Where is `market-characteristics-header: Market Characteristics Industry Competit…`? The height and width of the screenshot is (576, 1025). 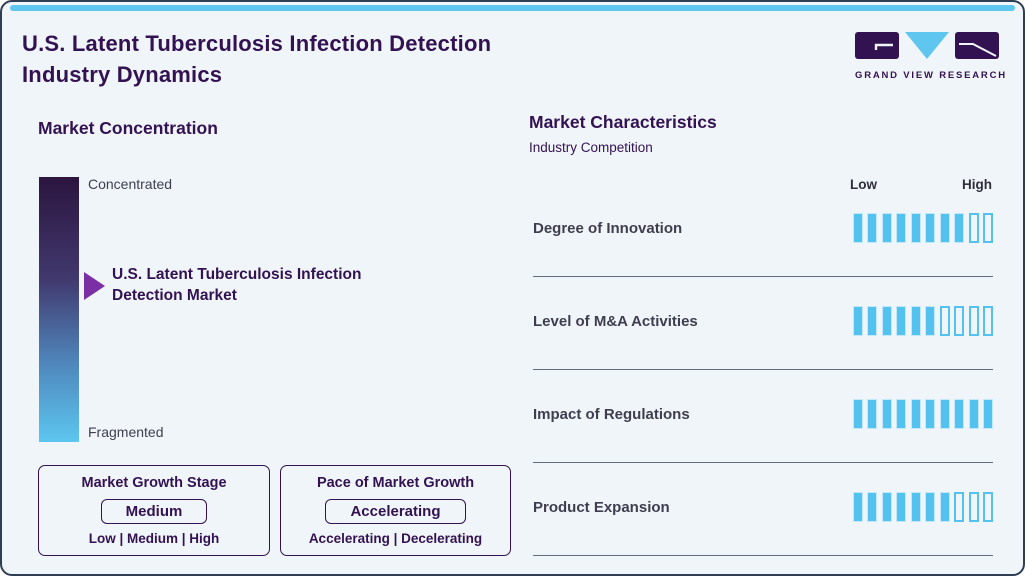
market-characteristics-header: Market Characteristics Industry Competit… is located at coordinates (762, 154).